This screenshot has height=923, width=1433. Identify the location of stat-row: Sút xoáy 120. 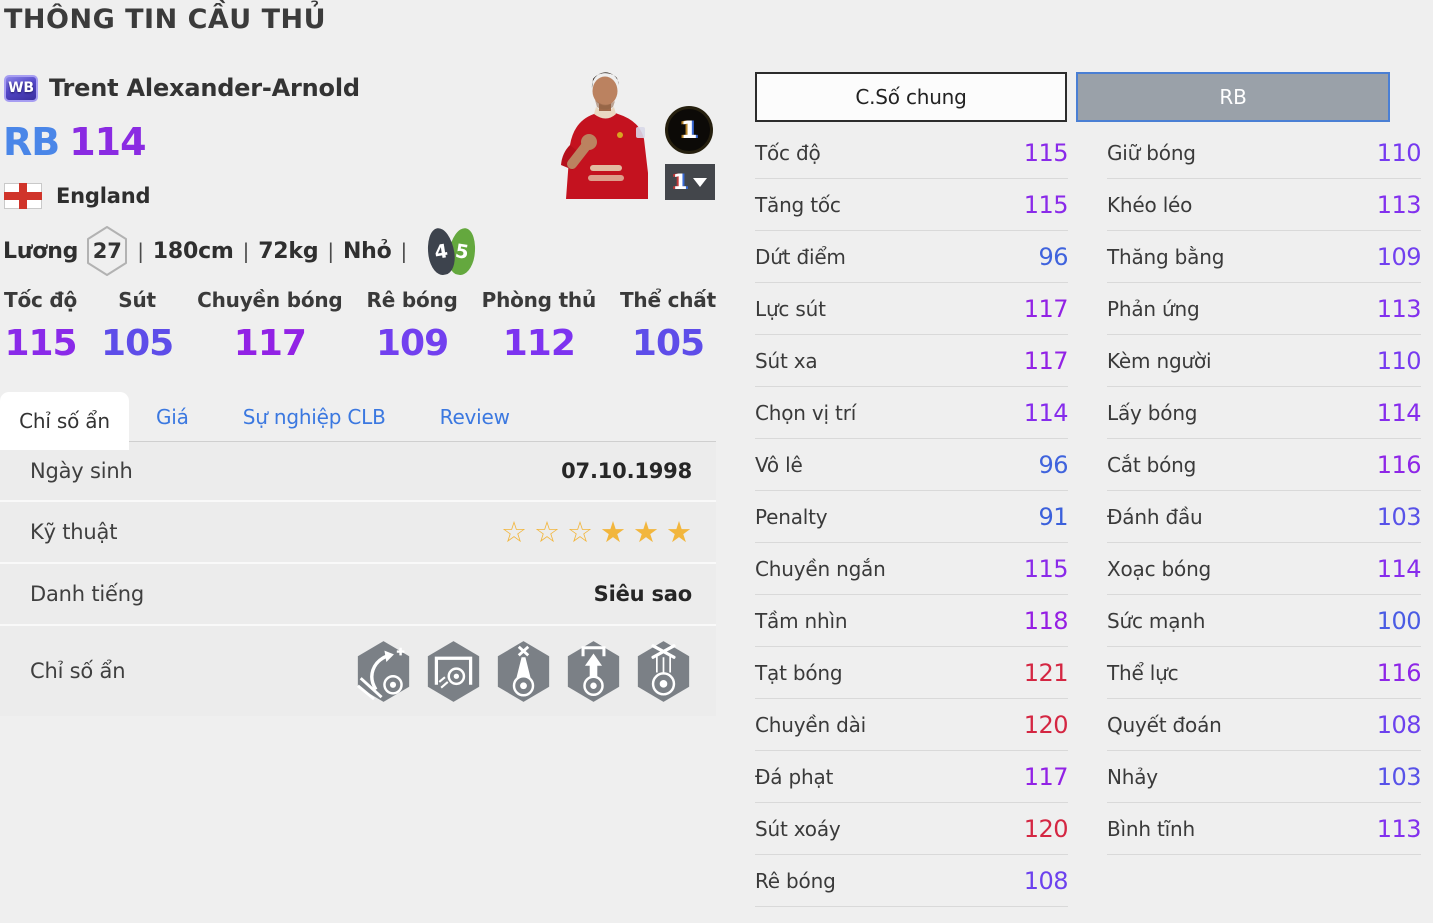
(912, 829).